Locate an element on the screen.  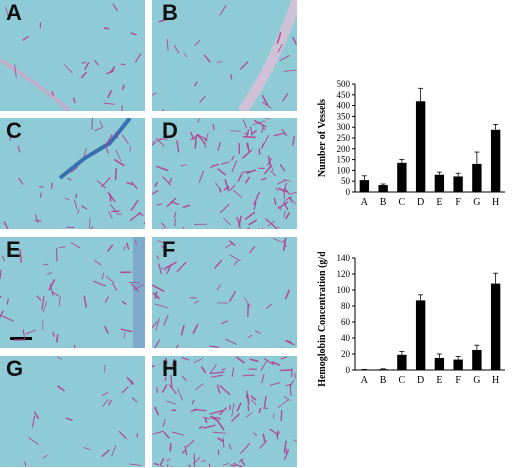
micrograph-panel-a: A is located at coordinates (72, 55).